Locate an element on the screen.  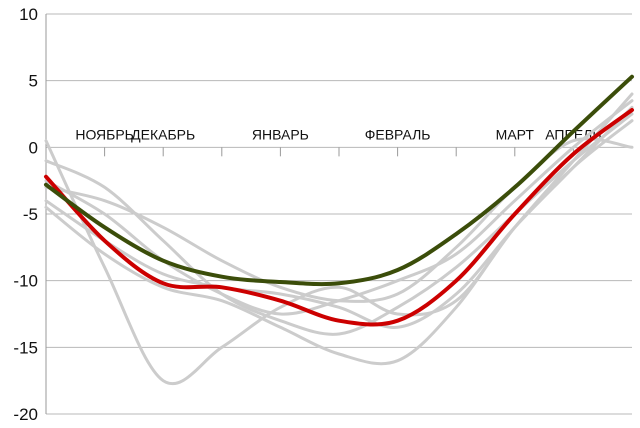
y-tick-label: -15 is located at coordinates (25, 347).